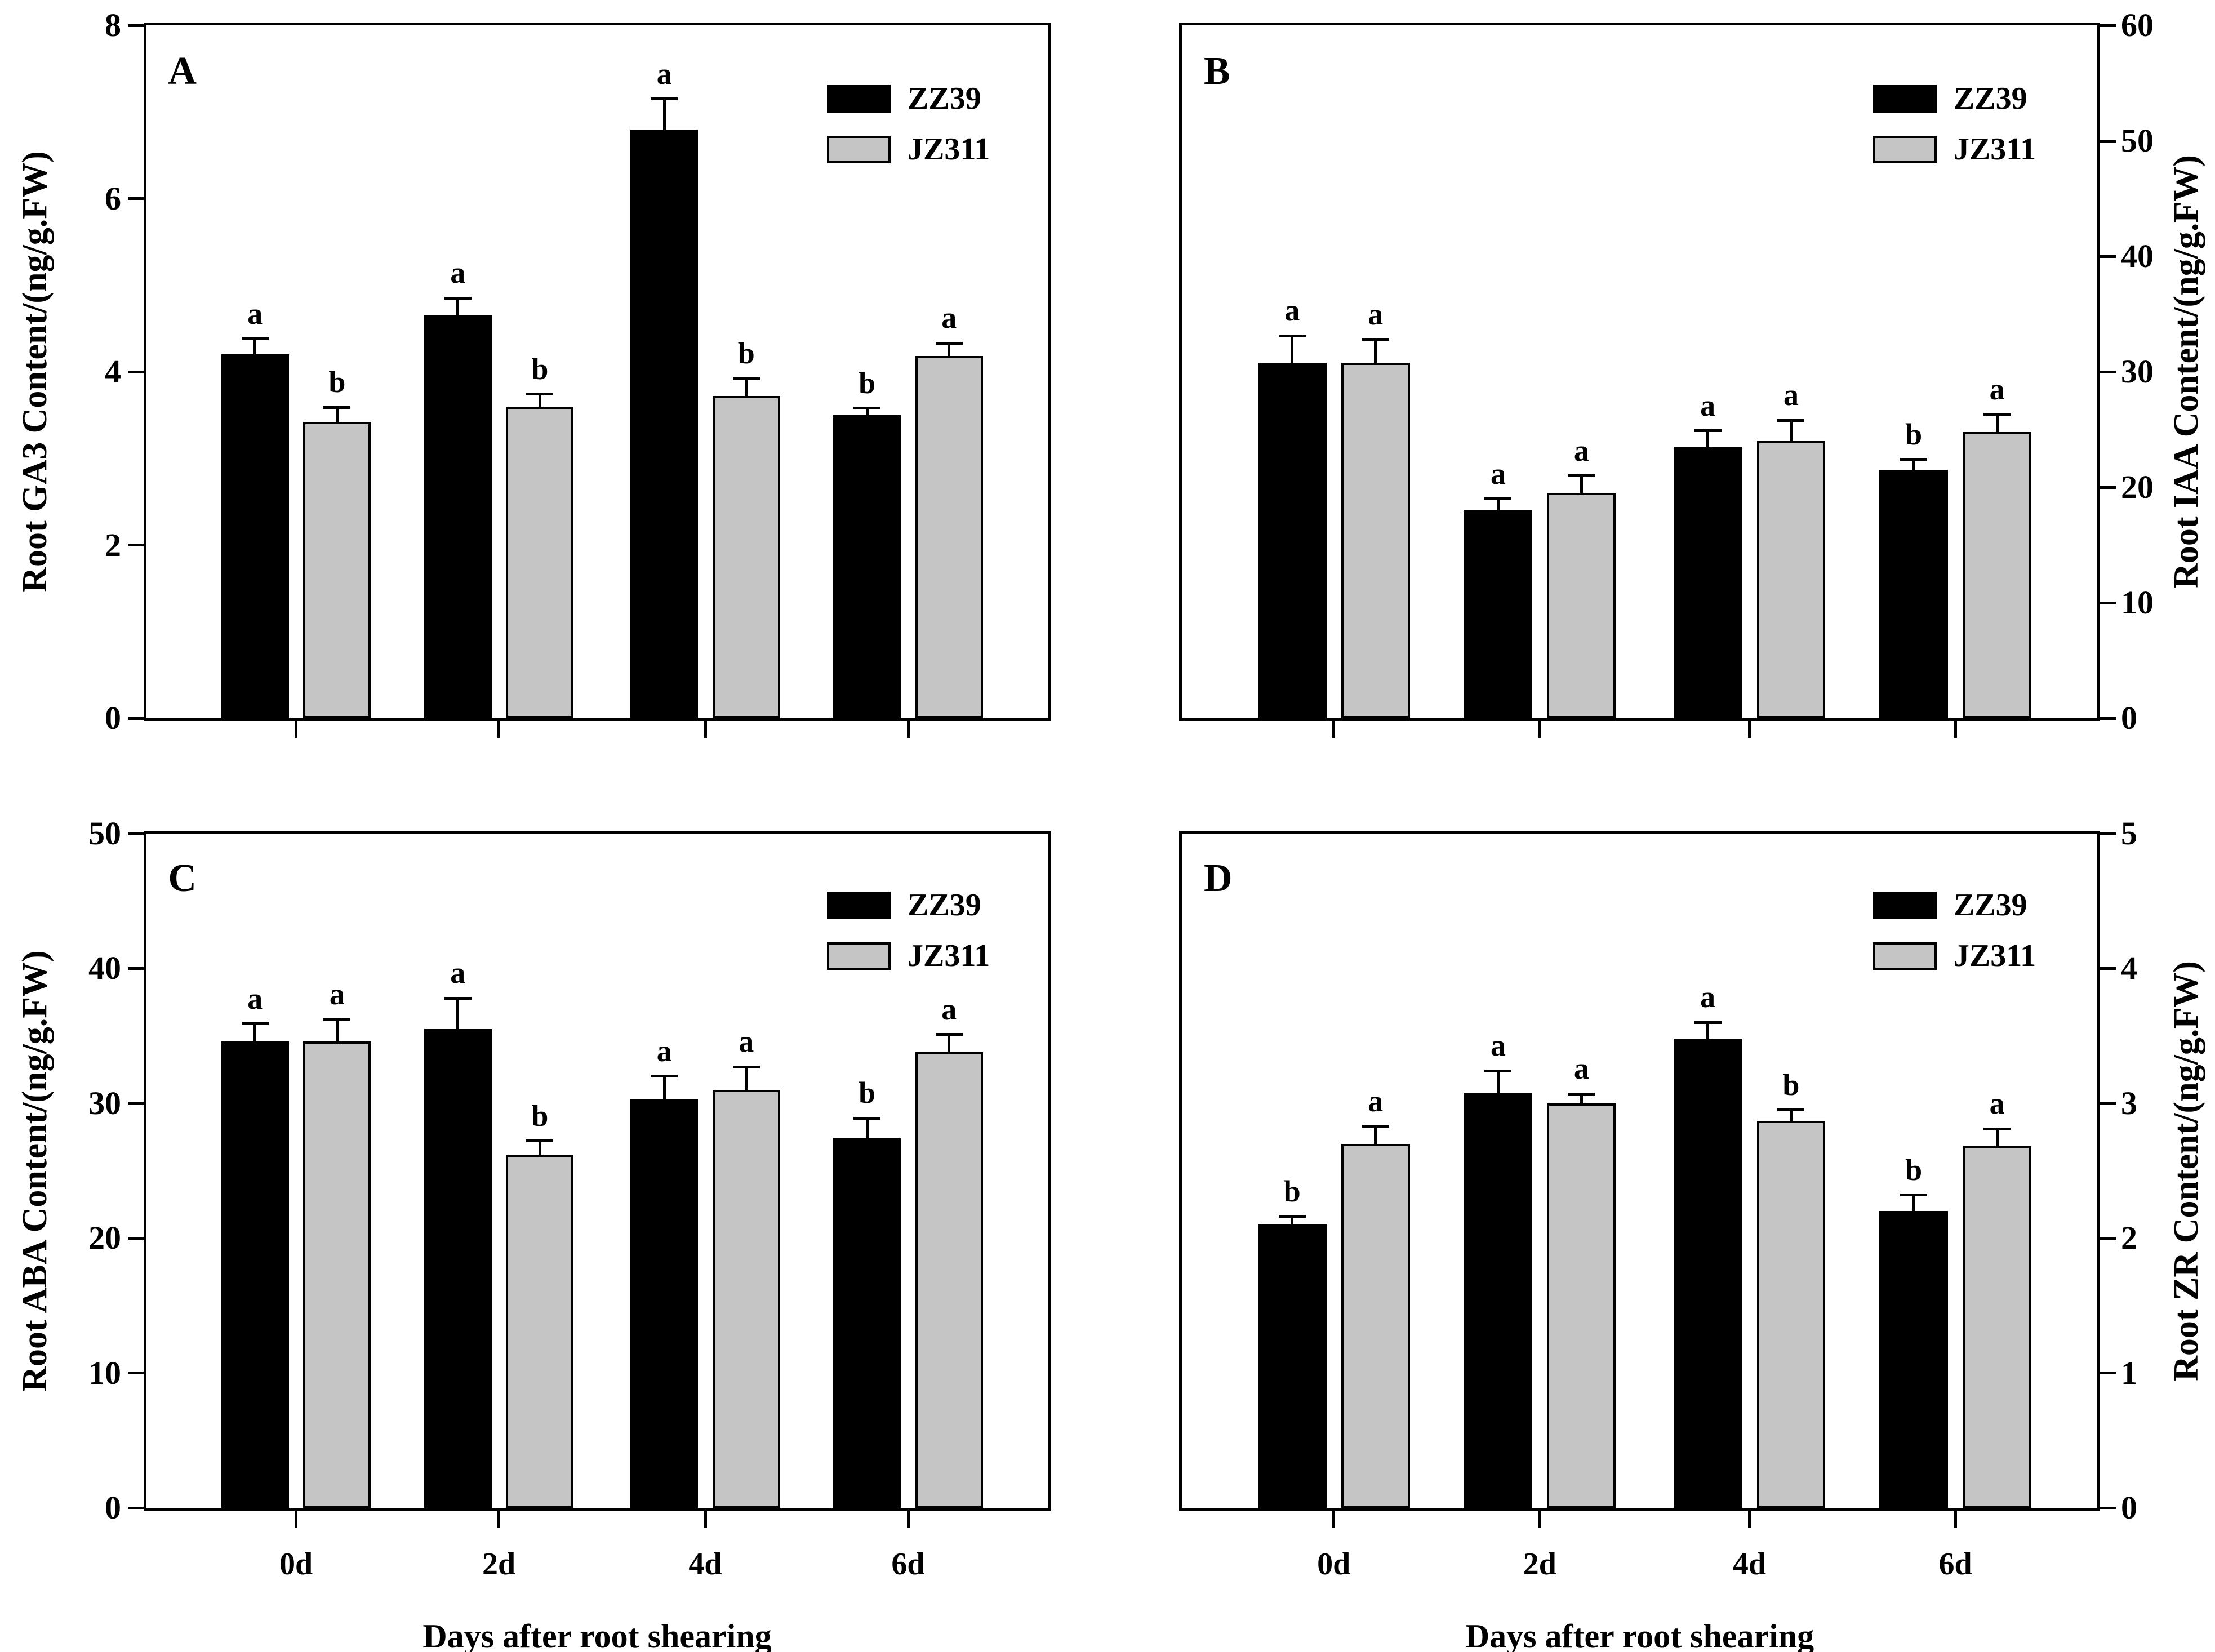  Describe the element at coordinates (337, 570) in the screenshot. I see `bar-jz311-0d` at that location.